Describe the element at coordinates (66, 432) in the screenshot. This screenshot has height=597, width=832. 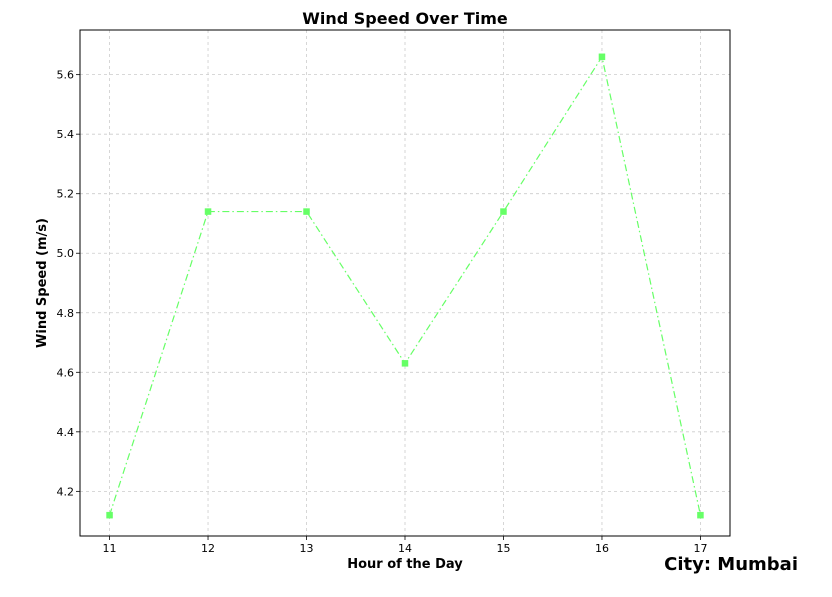
I see `y-tick-label: 4.4` at that location.